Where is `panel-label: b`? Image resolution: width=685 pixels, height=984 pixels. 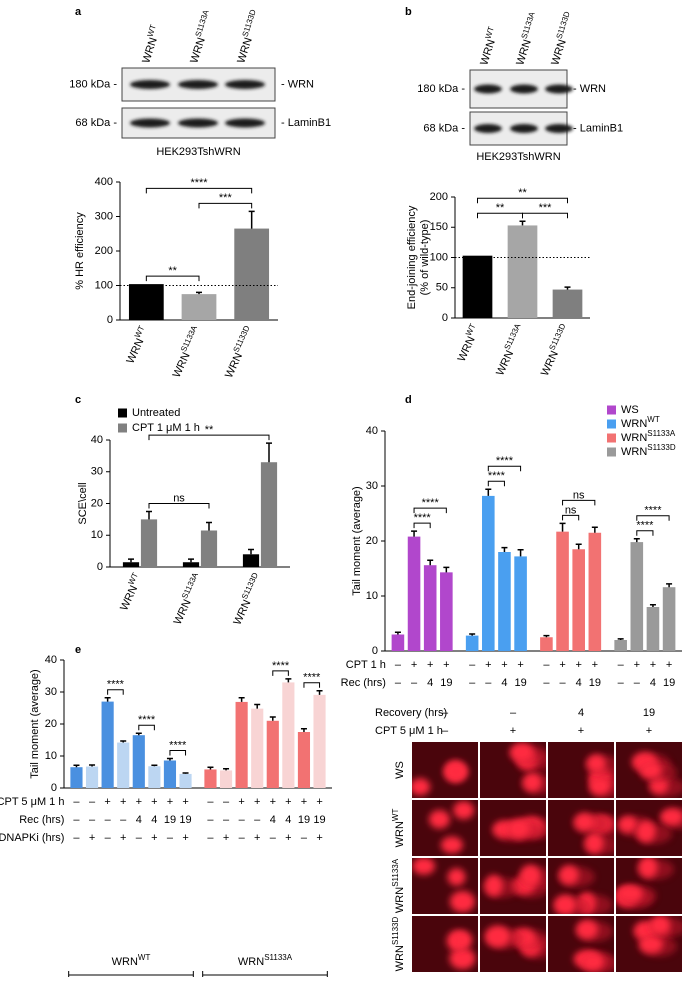
panel-label: b is located at coordinates (408, 12).